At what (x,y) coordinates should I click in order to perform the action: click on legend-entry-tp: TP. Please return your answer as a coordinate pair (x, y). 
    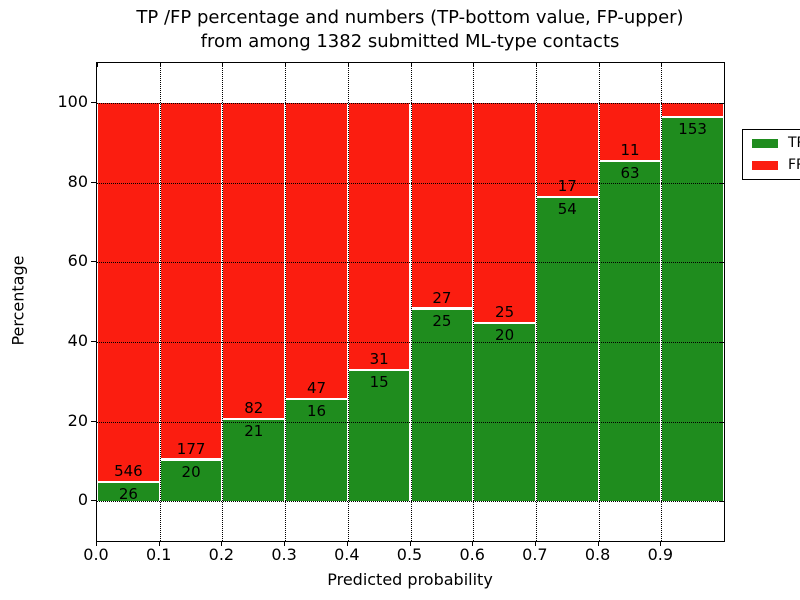
    Looking at the image, I should click on (776, 143).